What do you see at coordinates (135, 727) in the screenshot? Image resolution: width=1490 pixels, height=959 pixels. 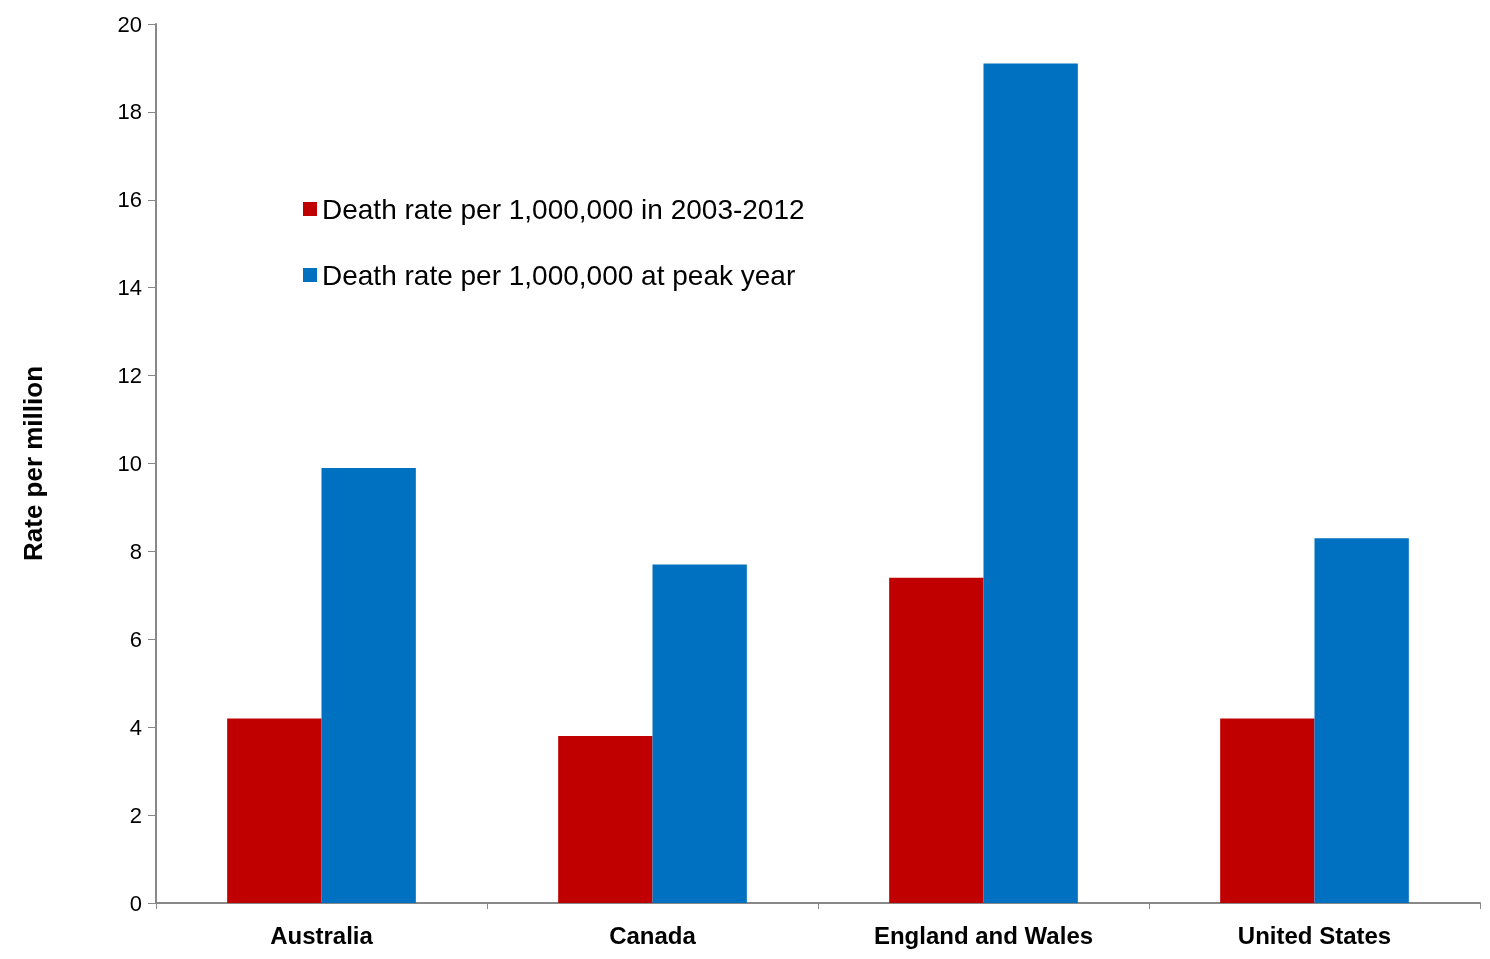 I see `y-tick-label: 4` at bounding box center [135, 727].